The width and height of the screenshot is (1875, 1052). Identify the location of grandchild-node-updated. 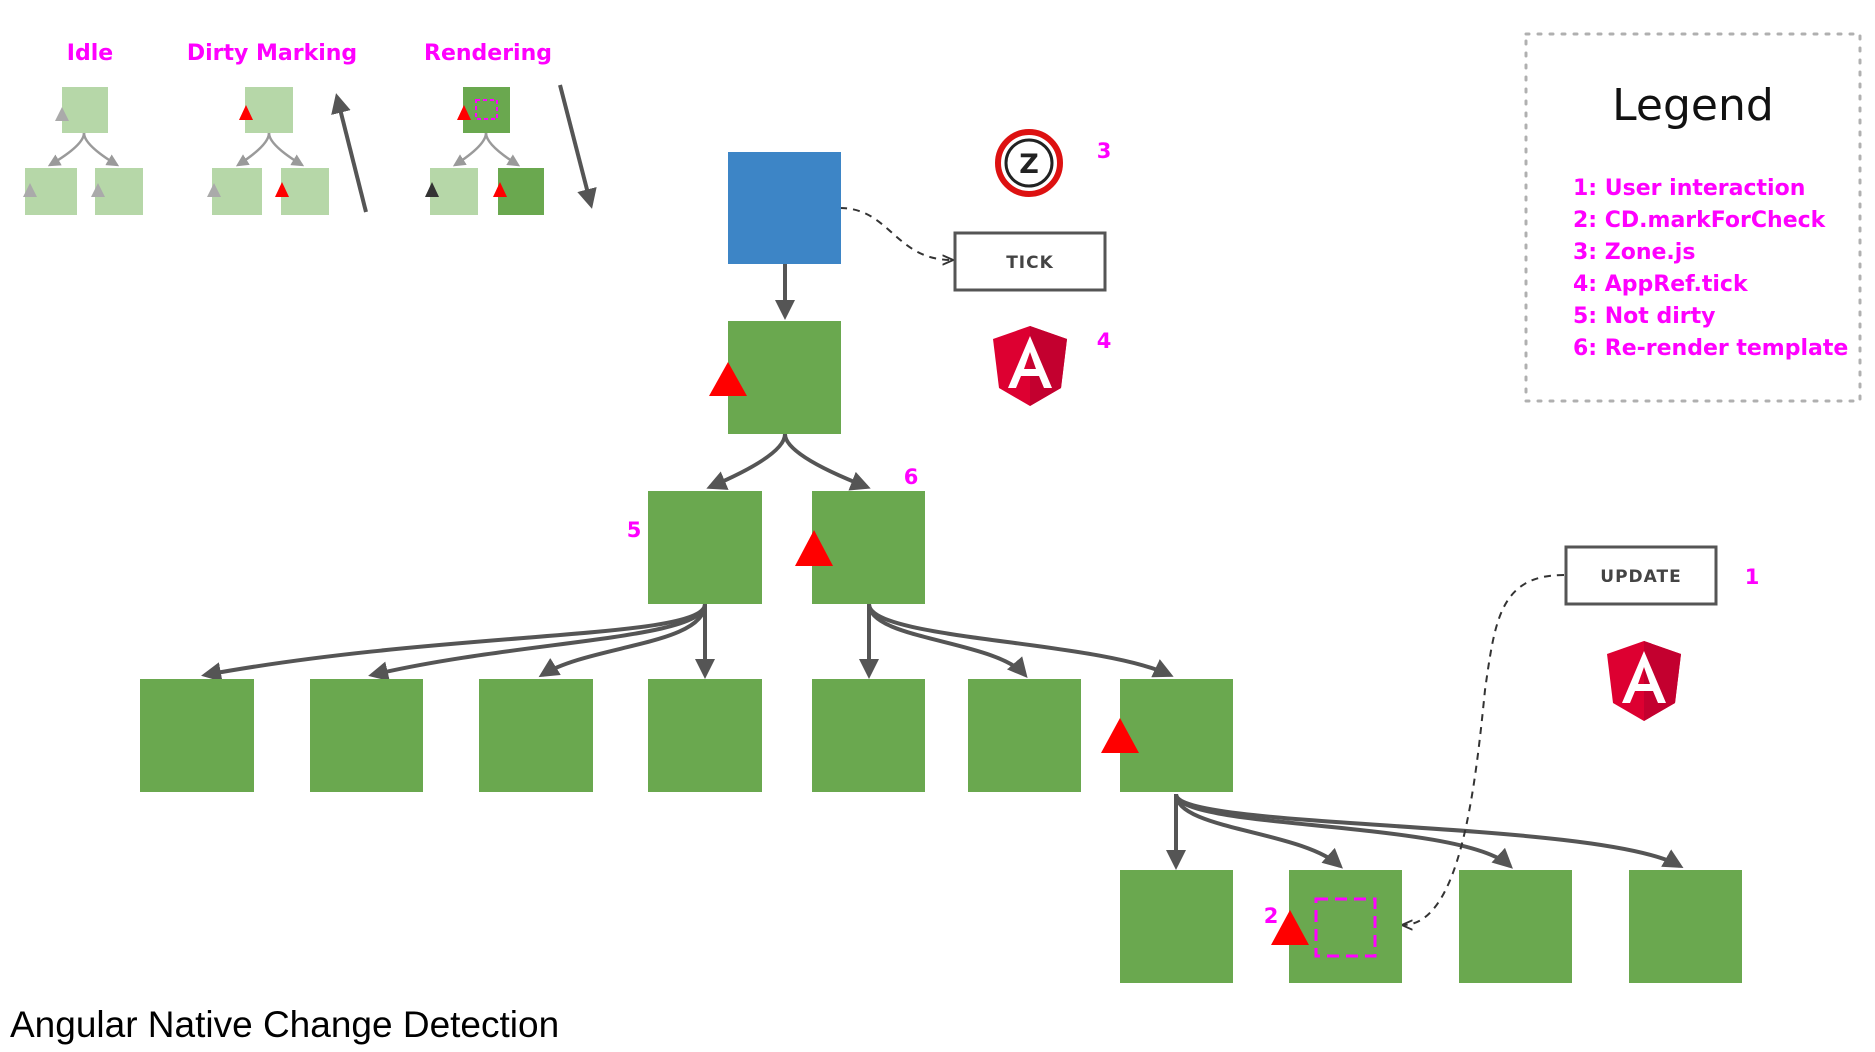
(1345, 926).